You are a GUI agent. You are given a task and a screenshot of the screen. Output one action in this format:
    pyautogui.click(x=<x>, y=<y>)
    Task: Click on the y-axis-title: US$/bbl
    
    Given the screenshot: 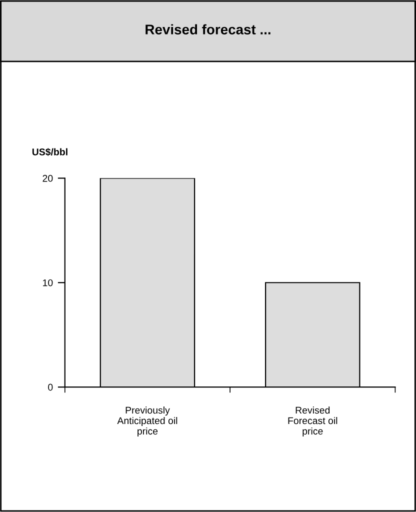 What is the action you would take?
    pyautogui.click(x=50, y=152)
    